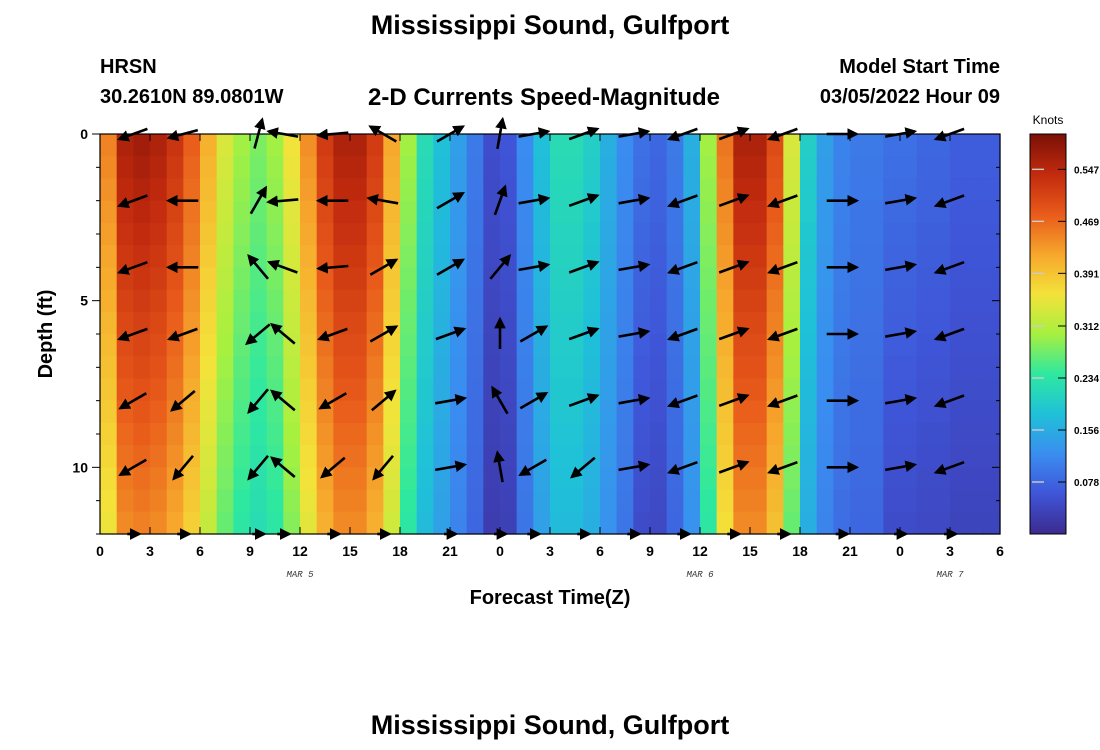  Describe the element at coordinates (950, 551) in the screenshot. I see `x-tick-label: 3` at that location.